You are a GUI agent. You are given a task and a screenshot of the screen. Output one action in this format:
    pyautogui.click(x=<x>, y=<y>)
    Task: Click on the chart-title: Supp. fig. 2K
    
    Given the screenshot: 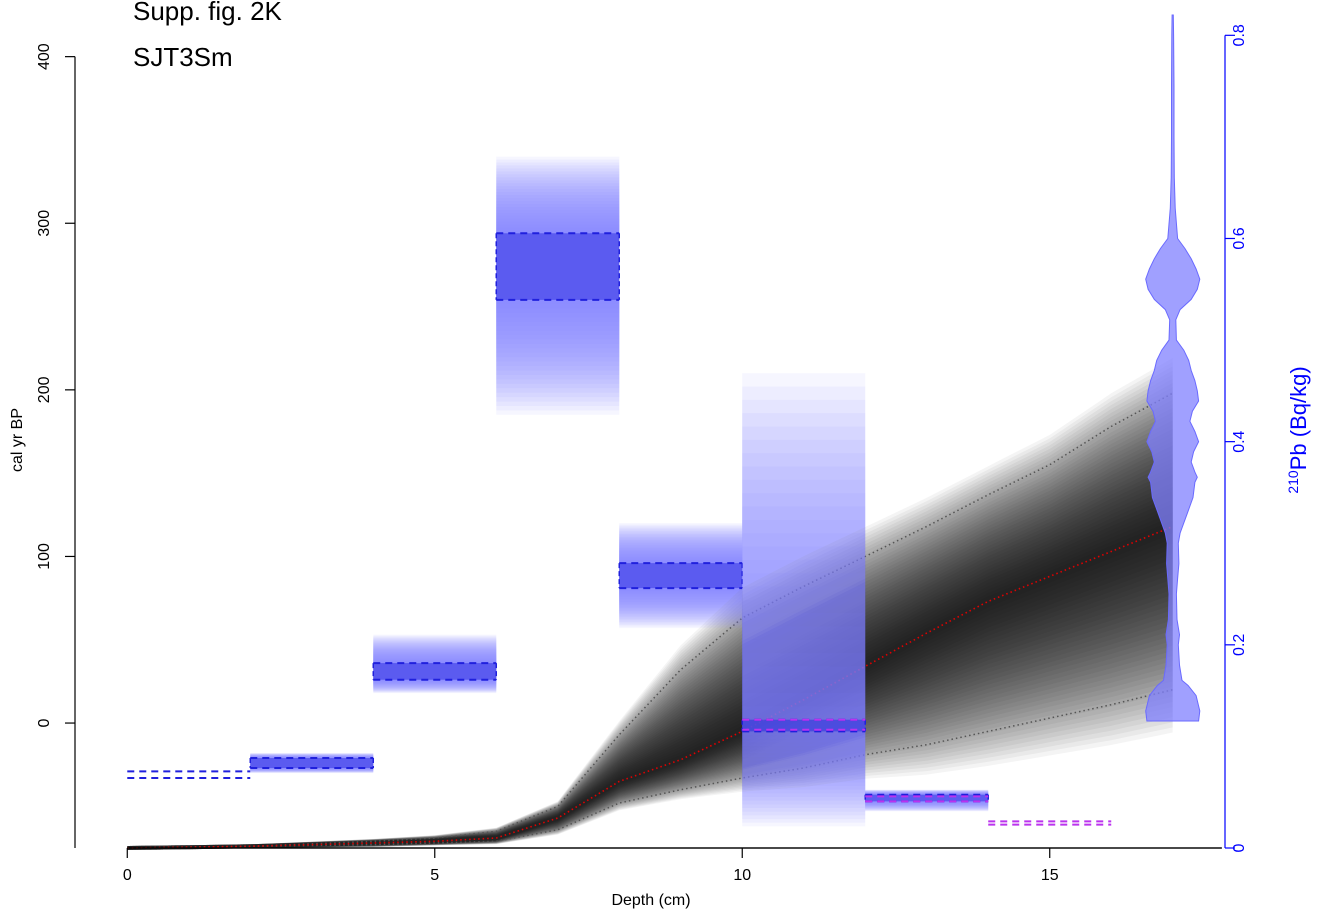 What is the action you would take?
    pyautogui.click(x=208, y=13)
    